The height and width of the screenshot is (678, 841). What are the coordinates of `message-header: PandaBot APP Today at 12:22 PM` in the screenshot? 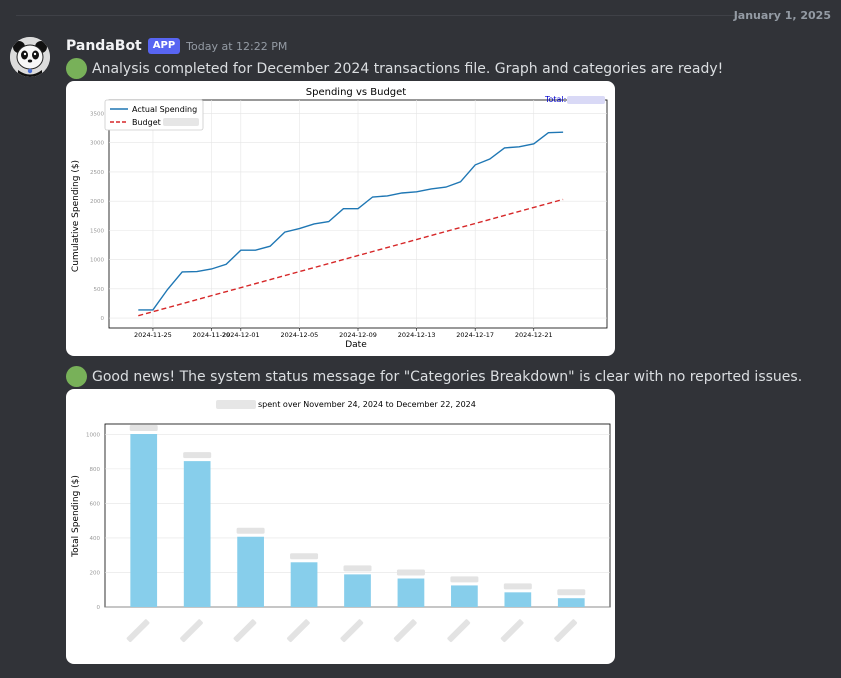 It's located at (176, 46).